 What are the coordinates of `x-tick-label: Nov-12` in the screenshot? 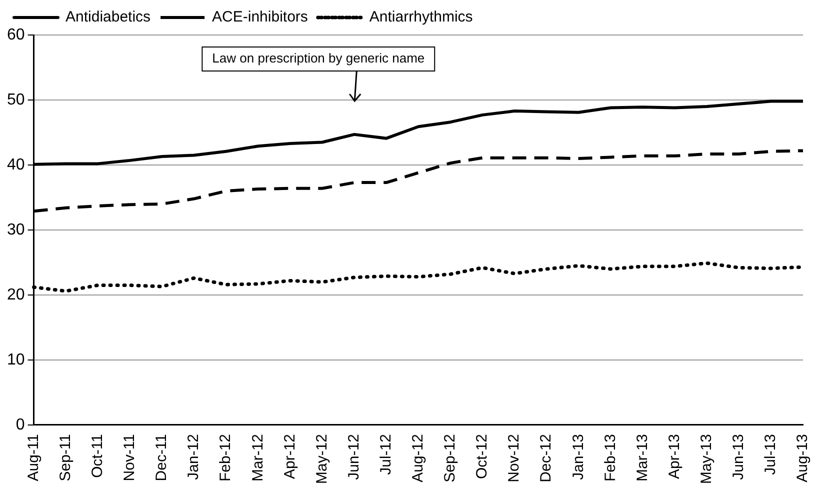 It's located at (514, 458).